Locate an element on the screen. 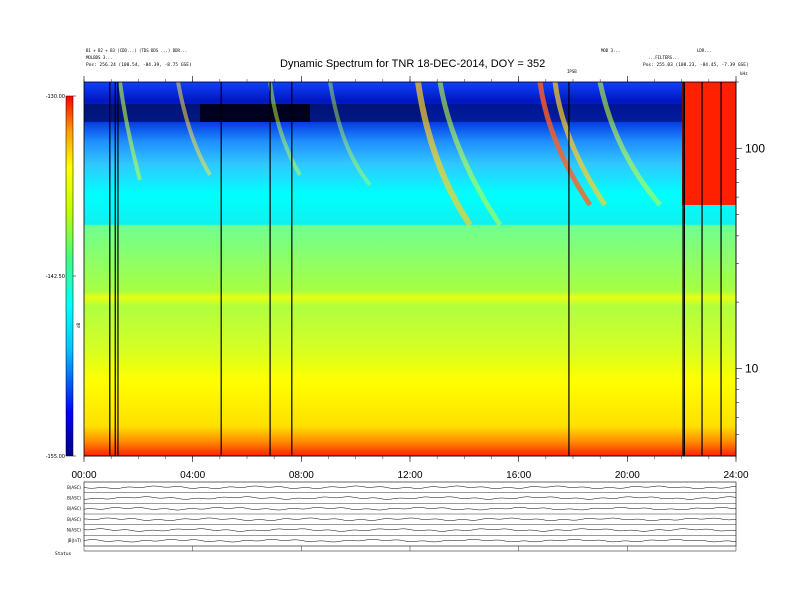 Image resolution: width=792 pixels, height=612 pixels. panel-label: |B|(nT) is located at coordinates (74, 540).